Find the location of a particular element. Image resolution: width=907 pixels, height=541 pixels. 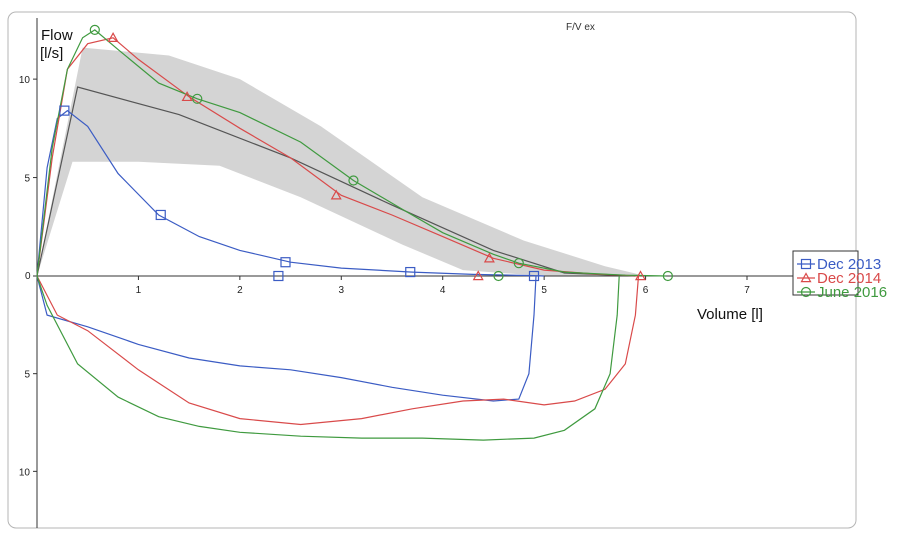

x-tick-label: 3 is located at coordinates (342, 290).